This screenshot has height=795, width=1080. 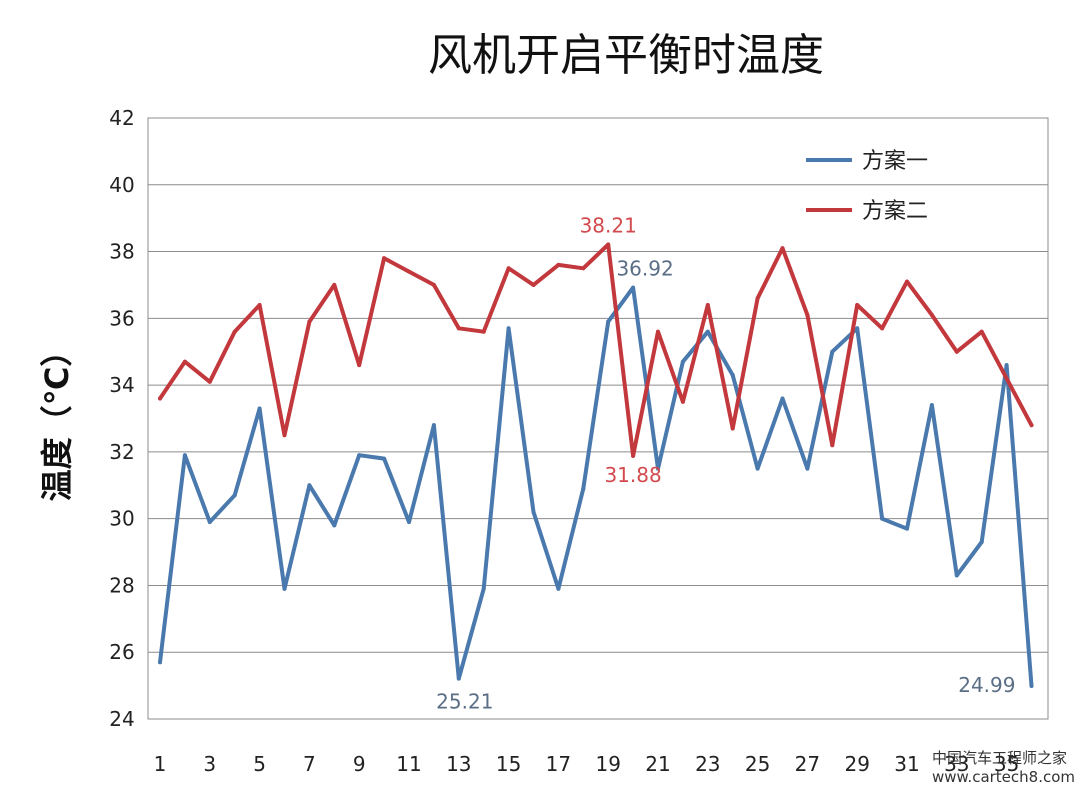 What do you see at coordinates (259, 764) in the screenshot?
I see `x-tick-label: 5` at bounding box center [259, 764].